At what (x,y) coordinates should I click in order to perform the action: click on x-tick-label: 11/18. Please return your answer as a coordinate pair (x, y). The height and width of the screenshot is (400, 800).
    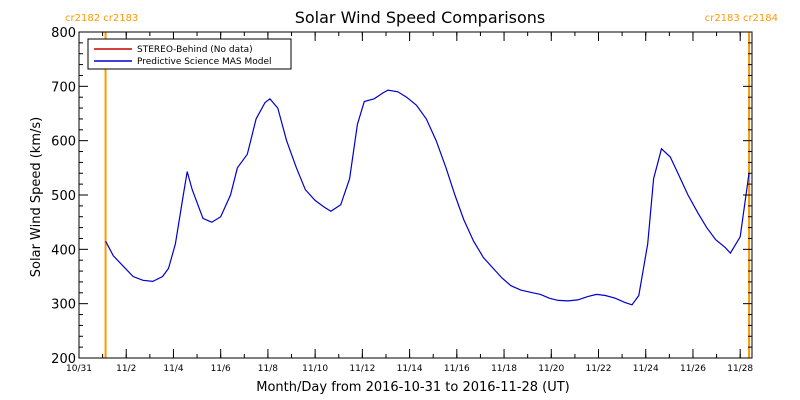
    Looking at the image, I should click on (504, 369).